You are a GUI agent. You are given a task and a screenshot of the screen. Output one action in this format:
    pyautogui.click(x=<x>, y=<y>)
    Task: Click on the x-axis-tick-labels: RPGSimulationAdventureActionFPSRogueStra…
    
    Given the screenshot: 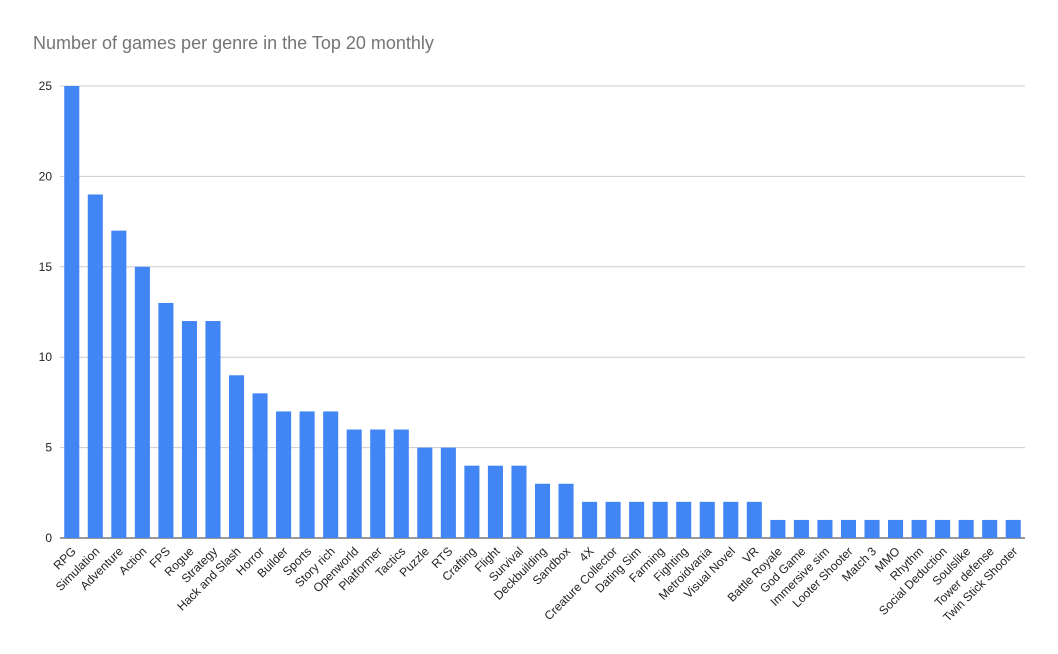 What is the action you would take?
    pyautogui.click(x=536, y=584)
    